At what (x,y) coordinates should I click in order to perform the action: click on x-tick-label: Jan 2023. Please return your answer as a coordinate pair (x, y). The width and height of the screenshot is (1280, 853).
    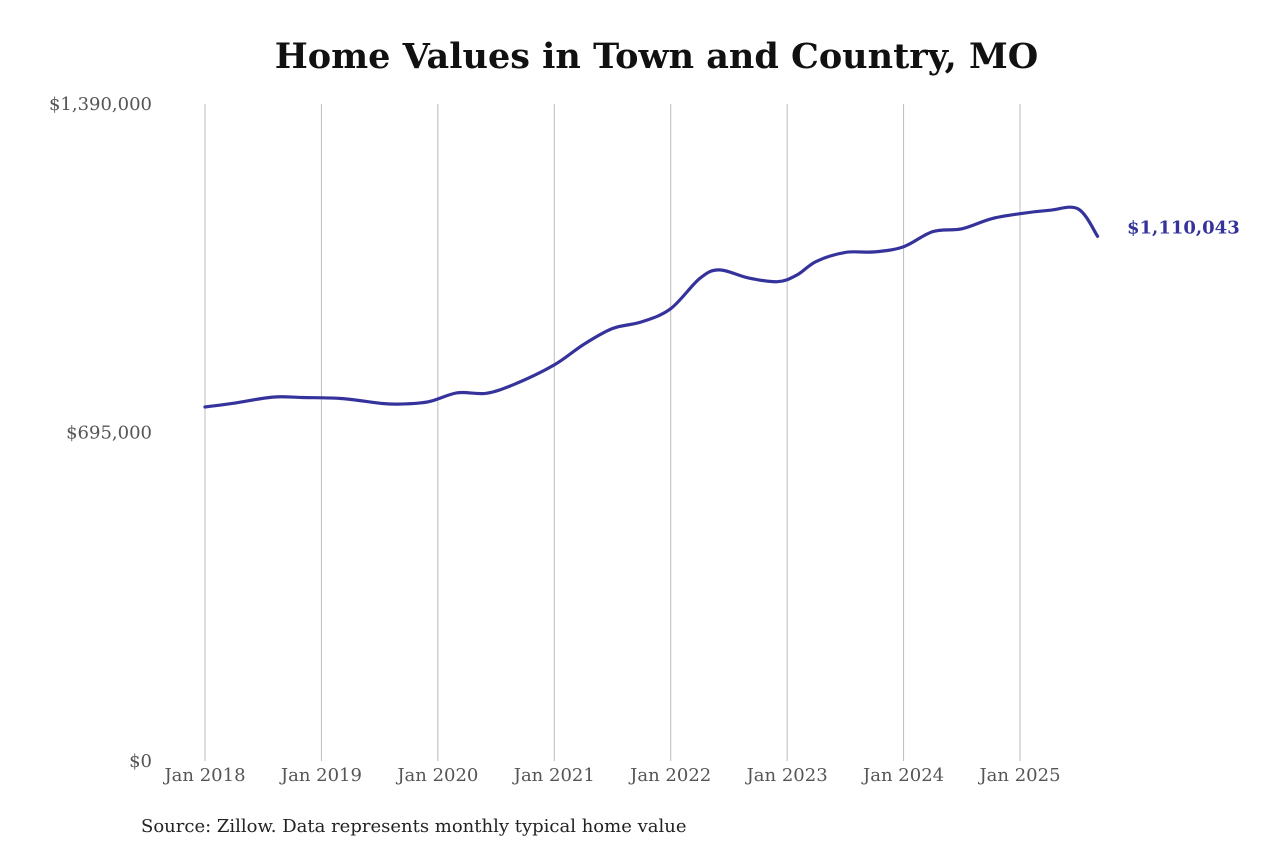
    Looking at the image, I should click on (786, 775).